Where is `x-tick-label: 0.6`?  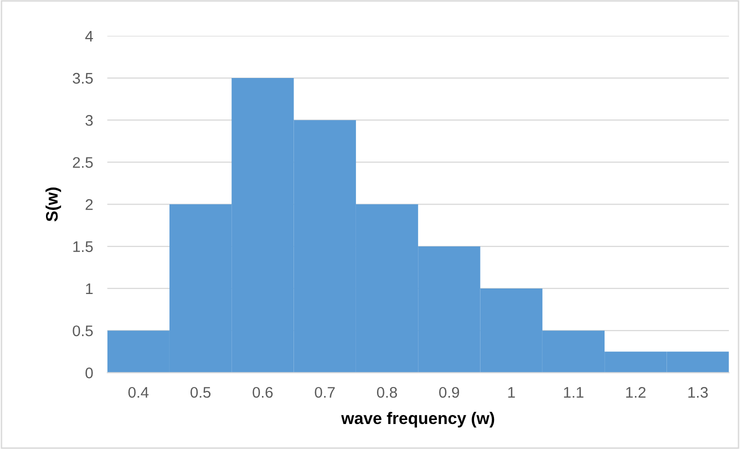 x-tick-label: 0.6 is located at coordinates (262, 392).